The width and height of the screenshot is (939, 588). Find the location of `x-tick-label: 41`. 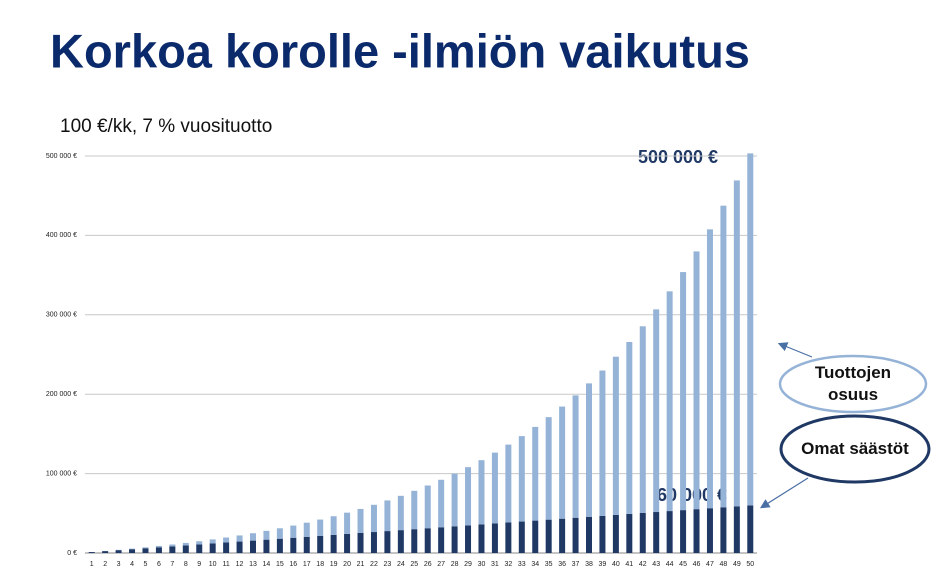

x-tick-label: 41 is located at coordinates (629, 564).